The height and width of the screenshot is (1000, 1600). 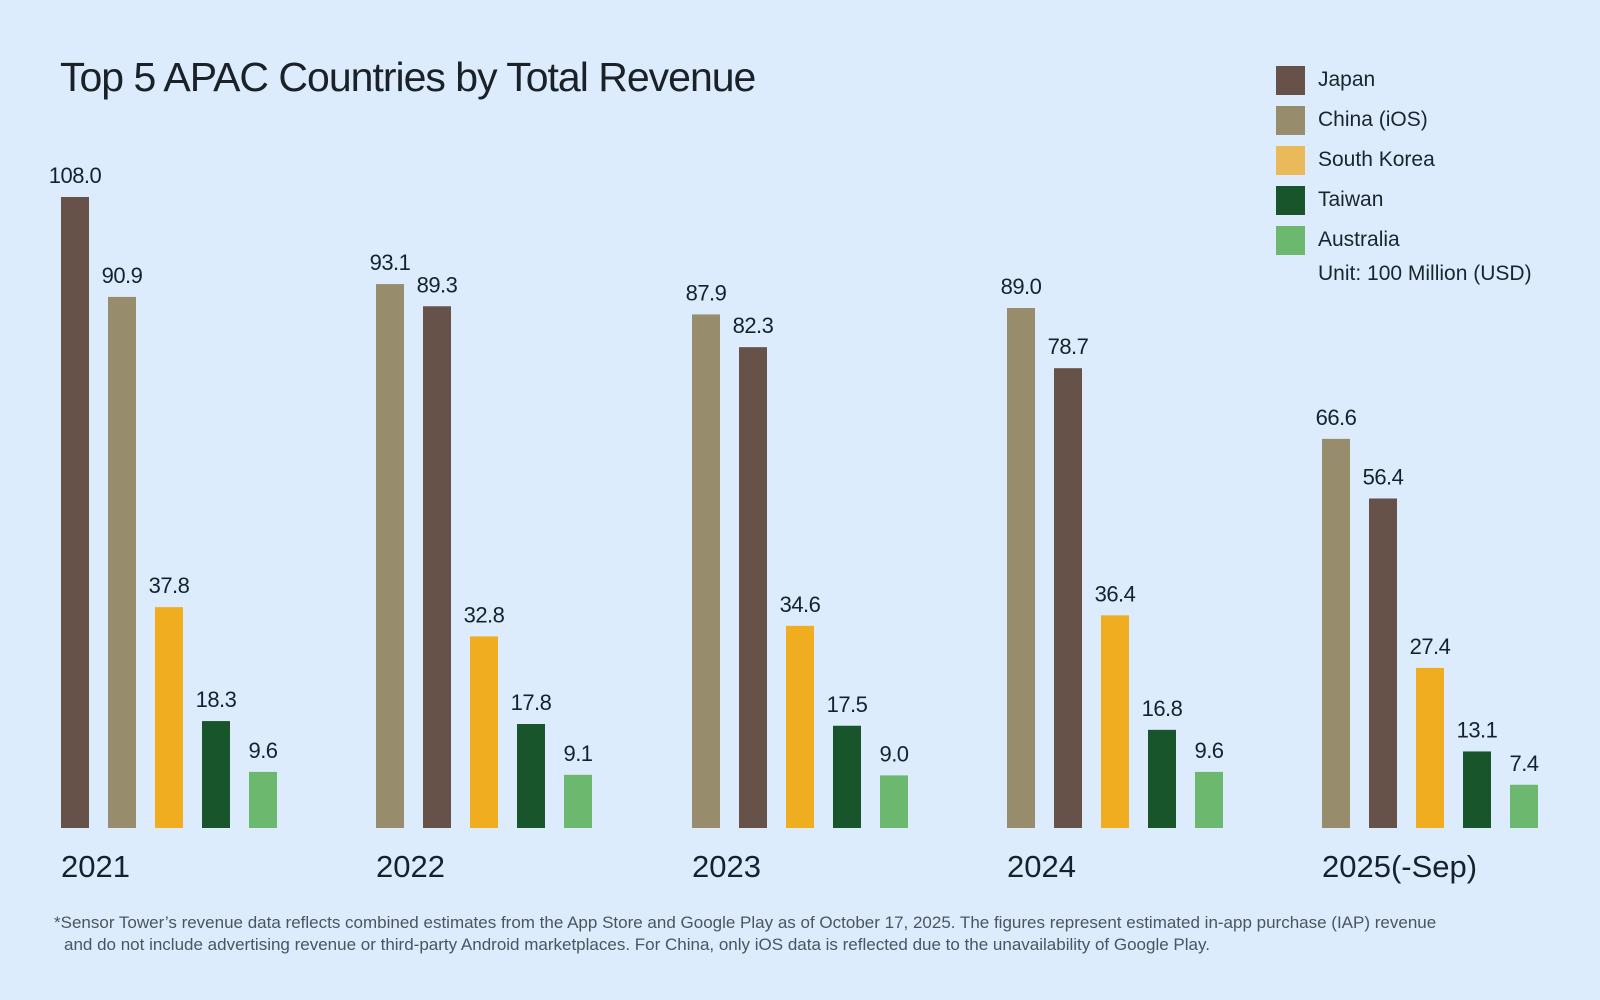 What do you see at coordinates (1068, 346) in the screenshot?
I see `value-label: 78.7` at bounding box center [1068, 346].